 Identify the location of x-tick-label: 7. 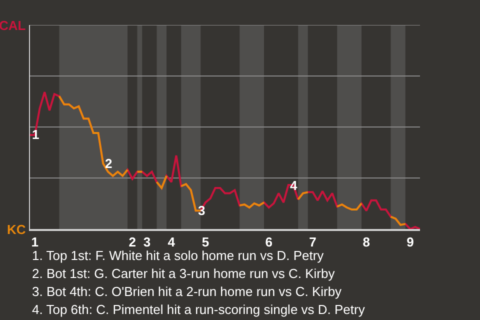
(312, 242).